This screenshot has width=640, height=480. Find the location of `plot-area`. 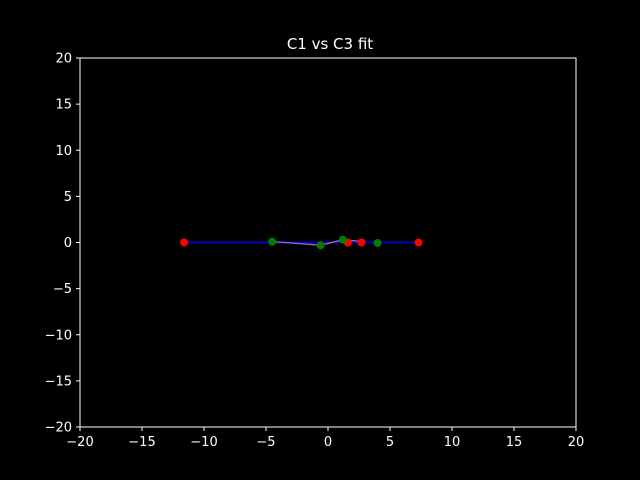

plot-area is located at coordinates (301, 242).